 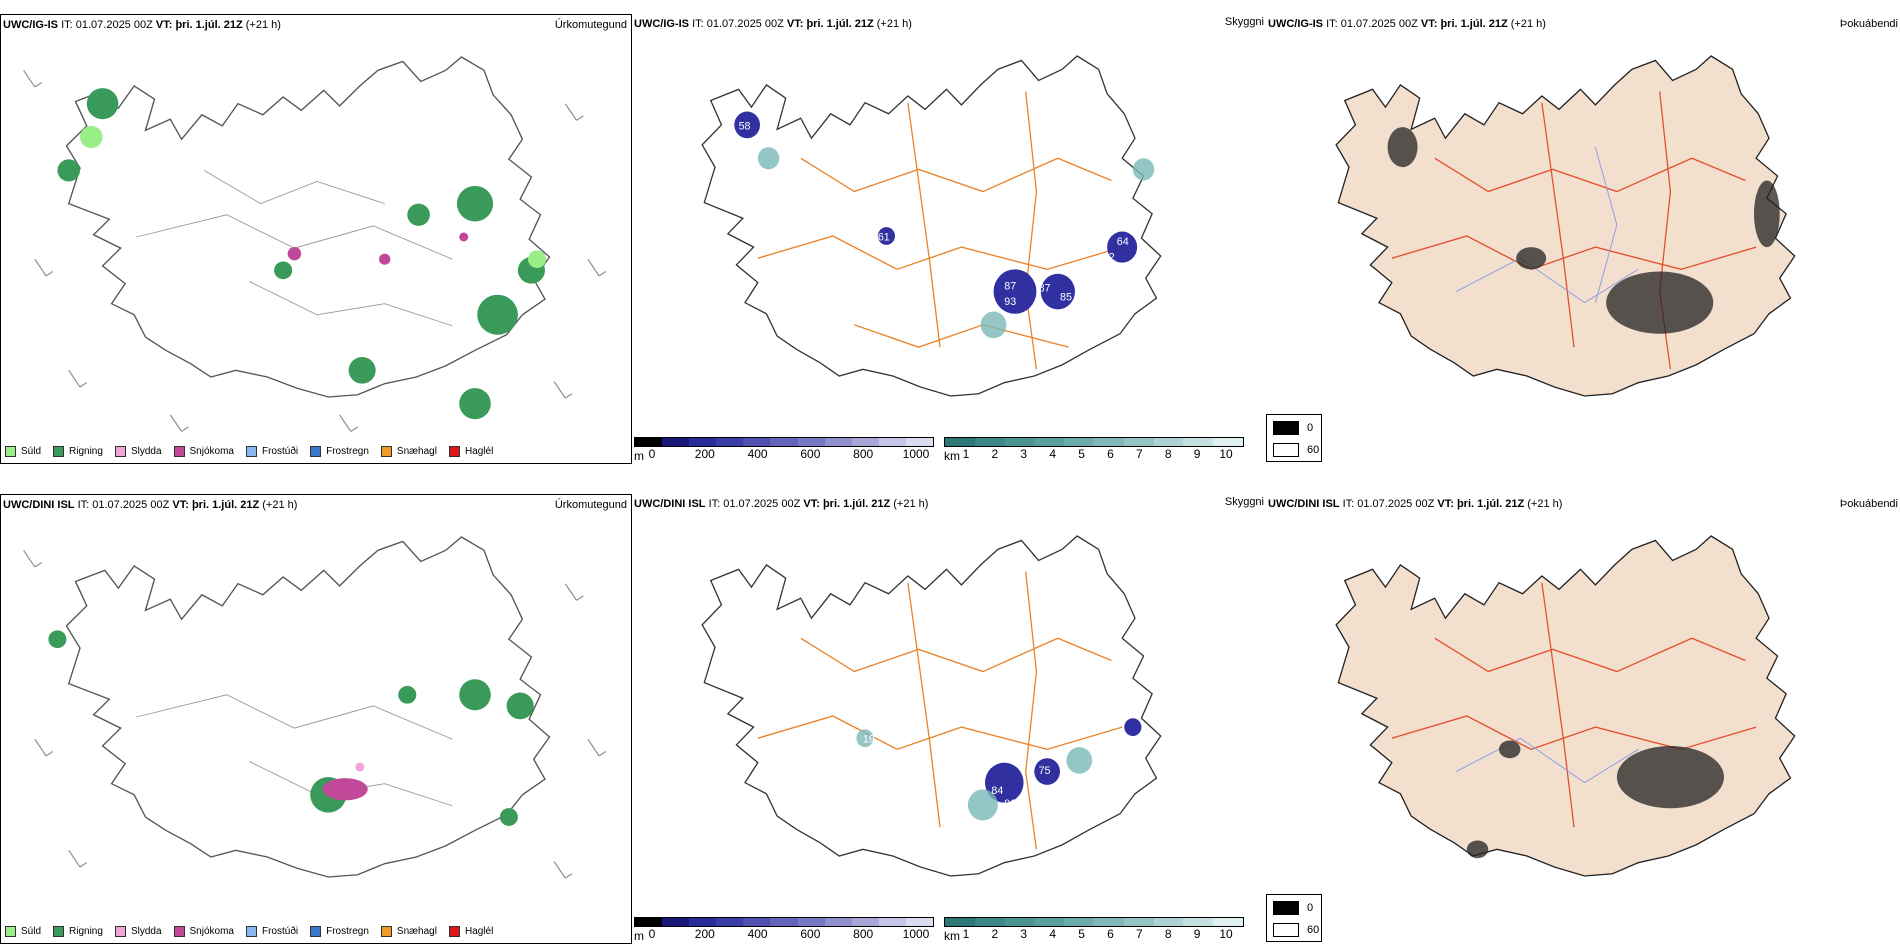 What do you see at coordinates (1109, 257) in the screenshot?
I see `svg-text: 62` at bounding box center [1109, 257].